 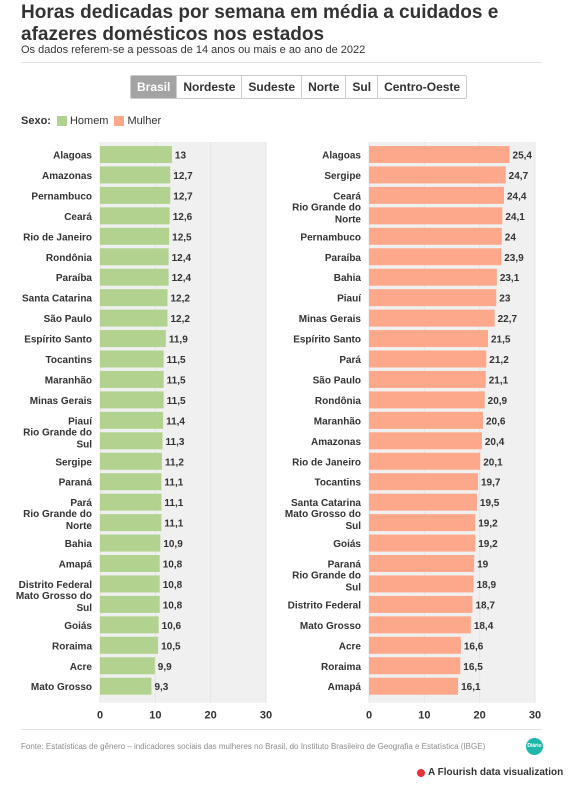 I want to click on value-label-homem: 12,5, so click(x=182, y=237).